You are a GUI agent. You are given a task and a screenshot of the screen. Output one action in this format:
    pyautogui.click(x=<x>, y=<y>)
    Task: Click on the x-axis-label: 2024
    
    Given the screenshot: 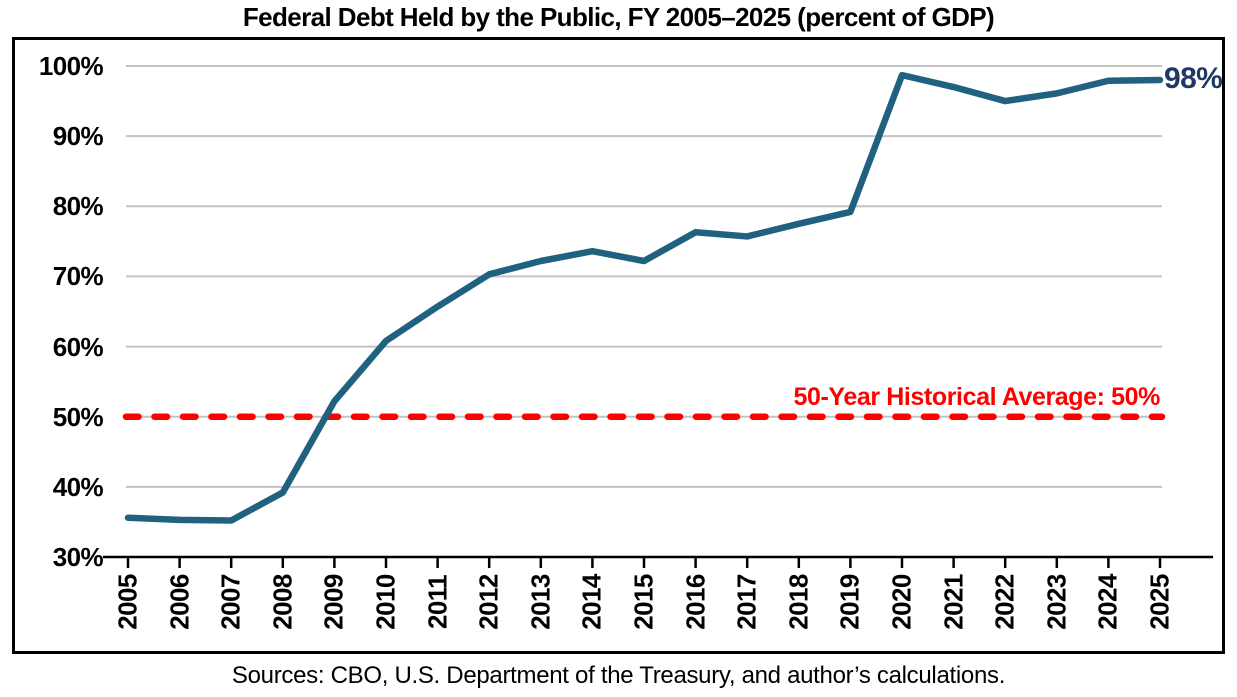 What is the action you would take?
    pyautogui.click(x=1107, y=602)
    